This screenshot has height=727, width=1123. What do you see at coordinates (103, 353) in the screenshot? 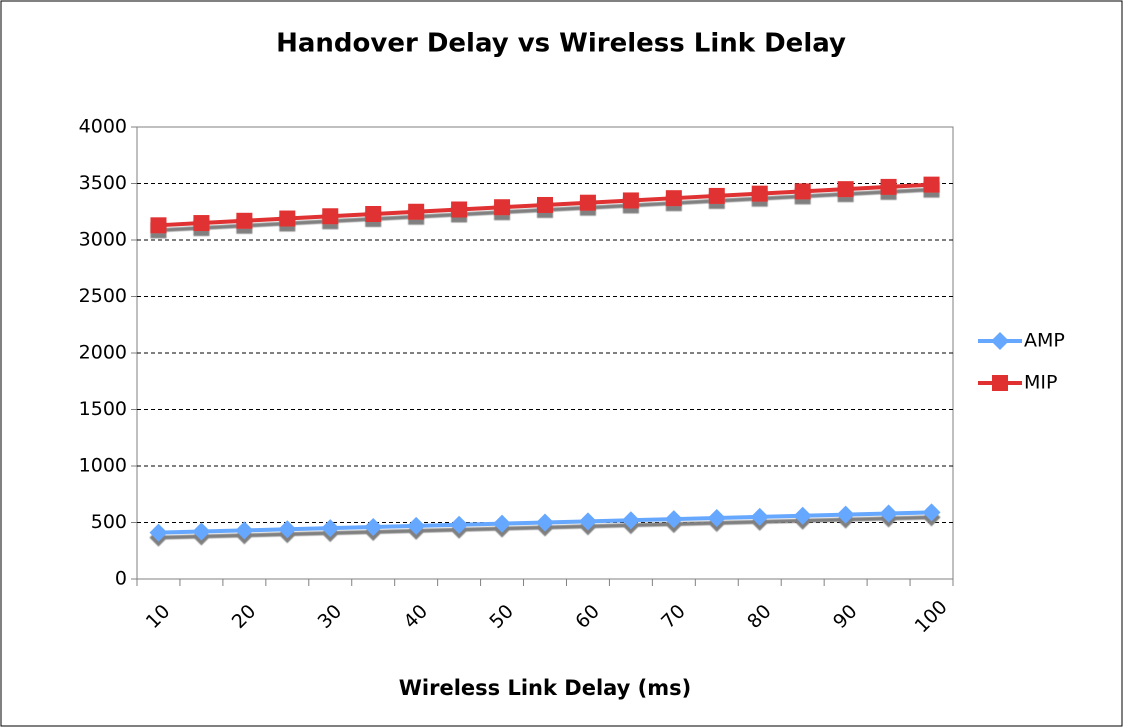
I see `y-tick-label: 2000` at bounding box center [103, 353].